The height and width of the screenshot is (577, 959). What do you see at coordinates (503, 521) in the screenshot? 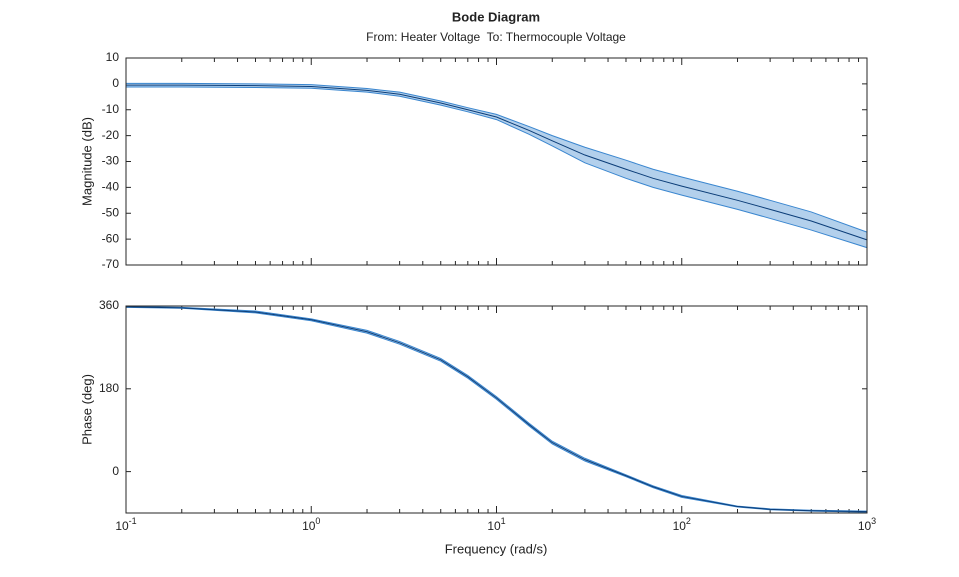
I see `x-tick-exponent: 1` at bounding box center [503, 521].